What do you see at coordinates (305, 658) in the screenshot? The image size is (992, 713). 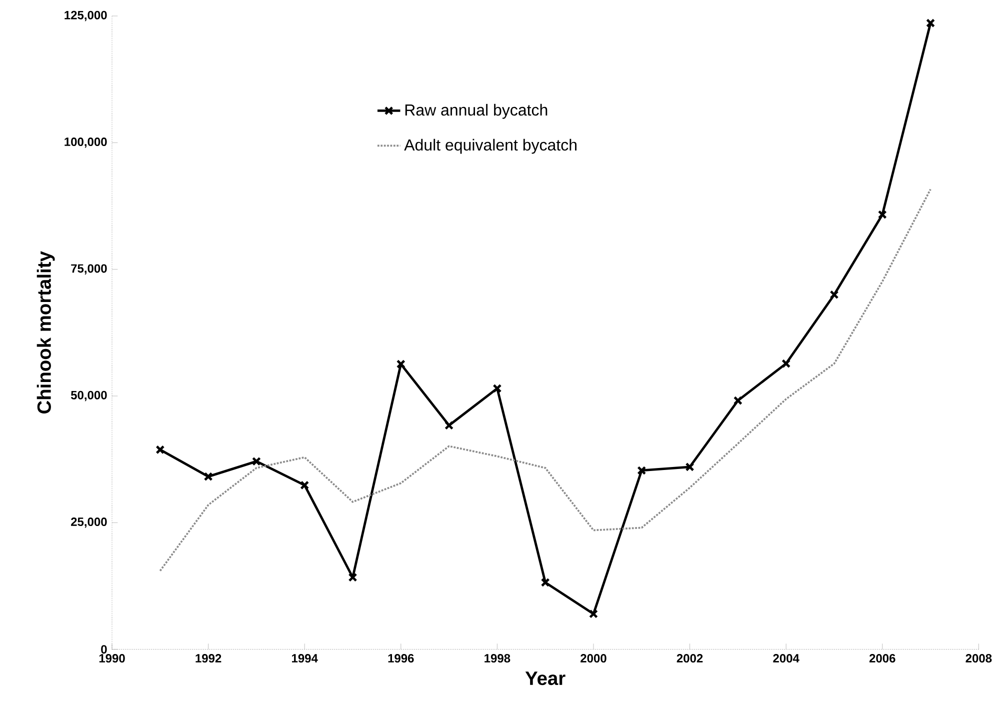 I see `x-tick-label: 1994` at bounding box center [305, 658].